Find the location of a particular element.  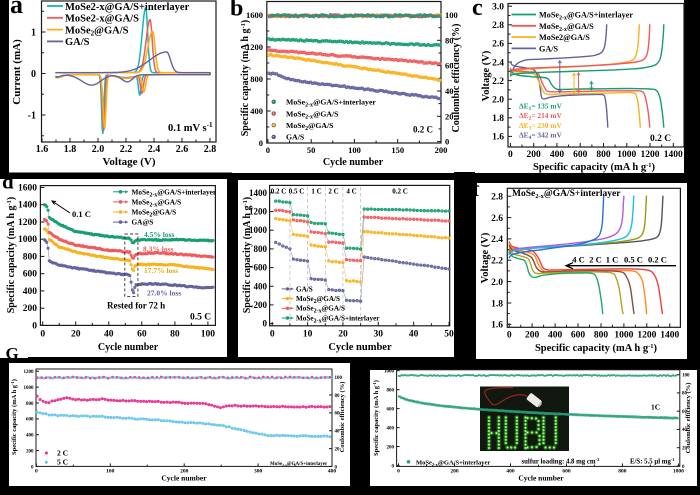

svg-text: 4.5% loss is located at coordinates (159, 234).